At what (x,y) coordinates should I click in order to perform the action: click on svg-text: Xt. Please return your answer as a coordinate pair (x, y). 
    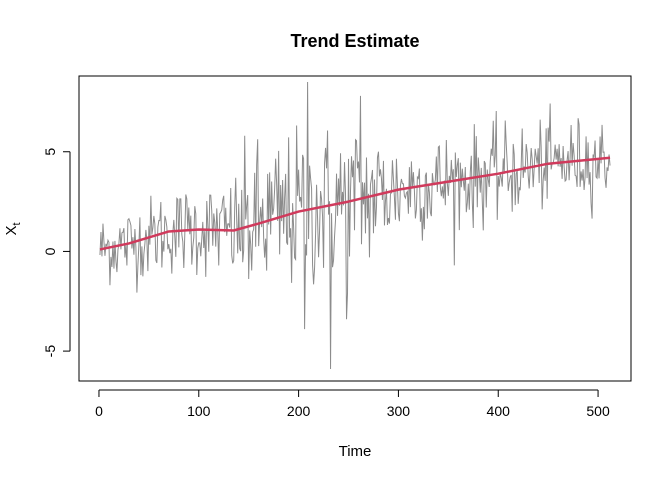
    Looking at the image, I should click on (13, 228).